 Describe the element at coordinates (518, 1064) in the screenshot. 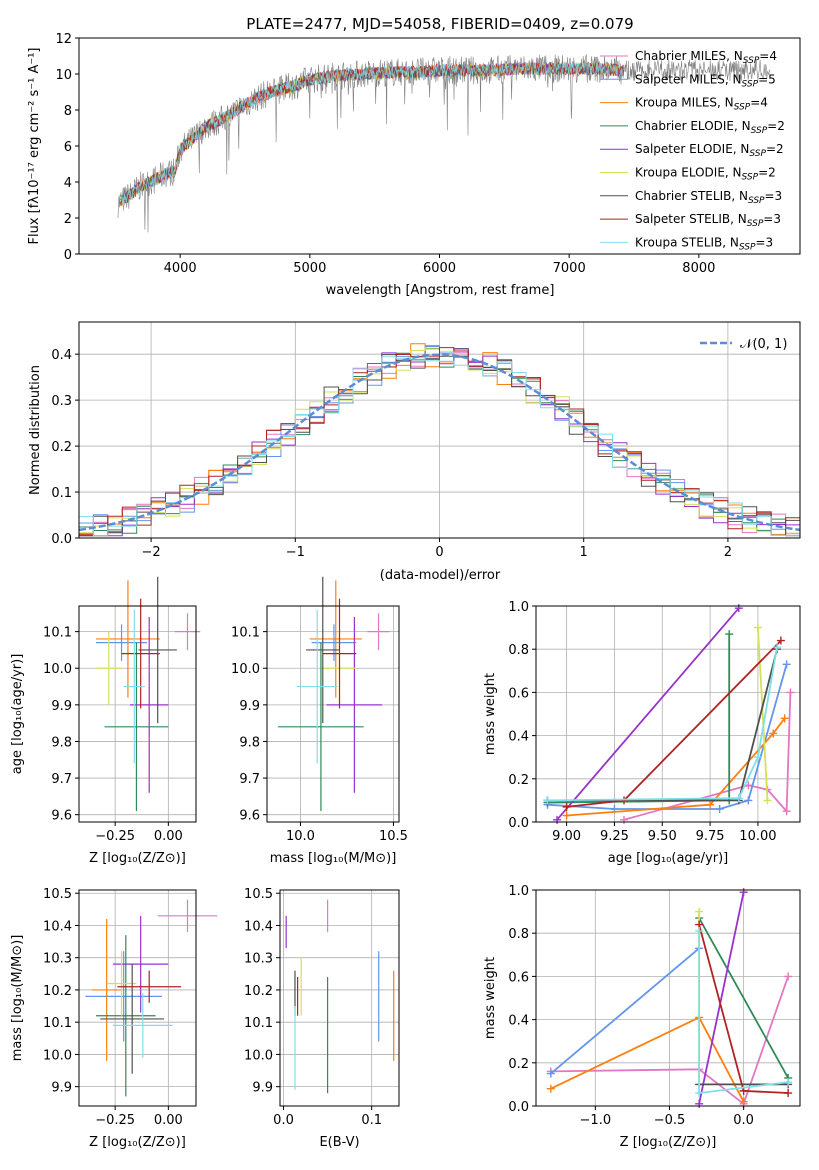

I see `y-tick-label: 0.2` at that location.